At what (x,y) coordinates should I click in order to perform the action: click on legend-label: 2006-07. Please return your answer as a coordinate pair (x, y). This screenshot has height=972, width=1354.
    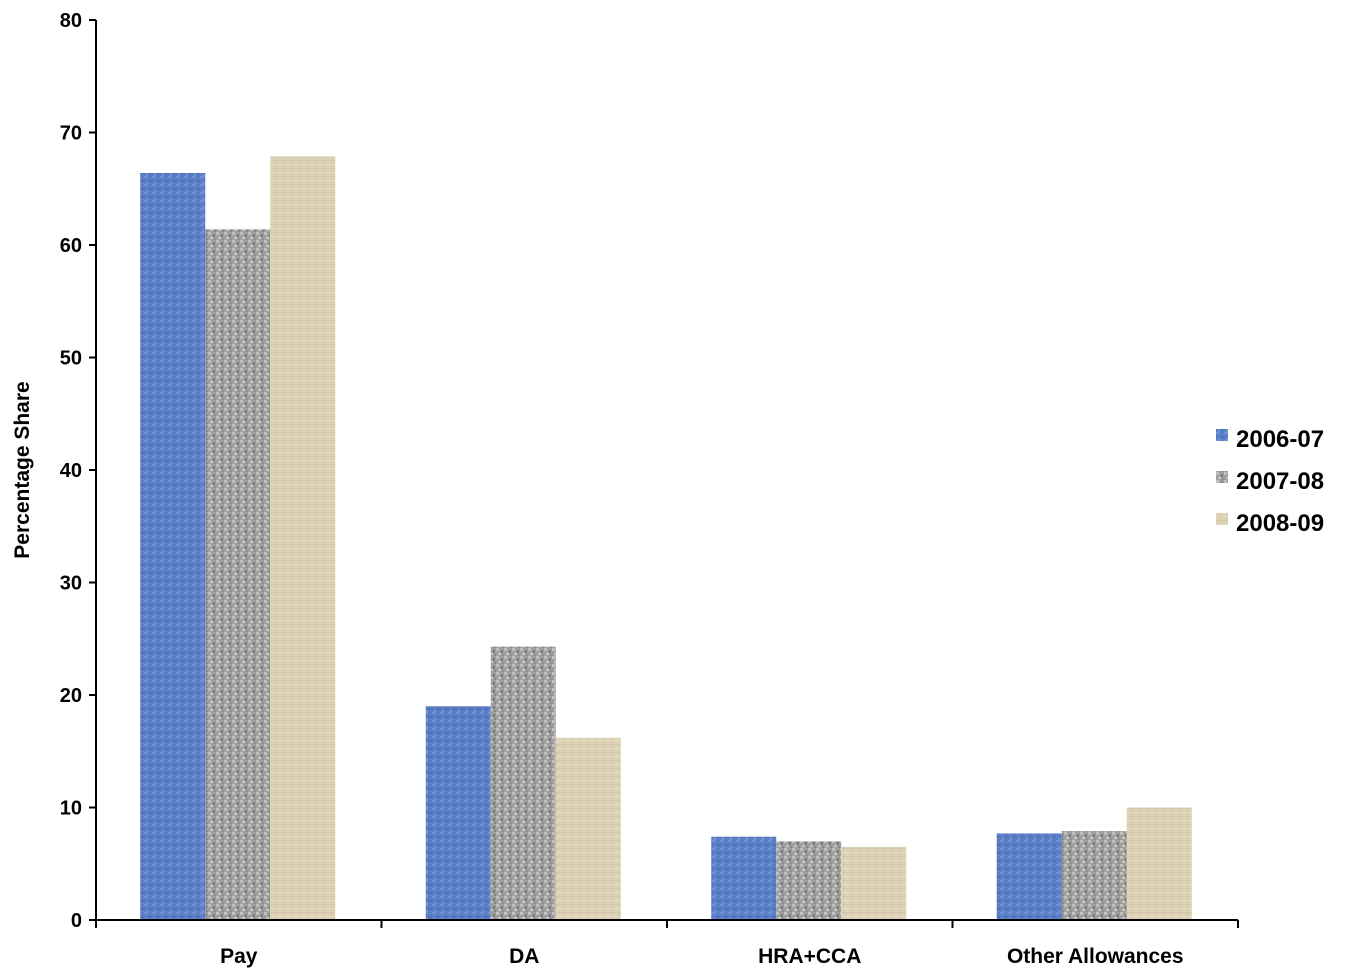
    Looking at the image, I should click on (1280, 439).